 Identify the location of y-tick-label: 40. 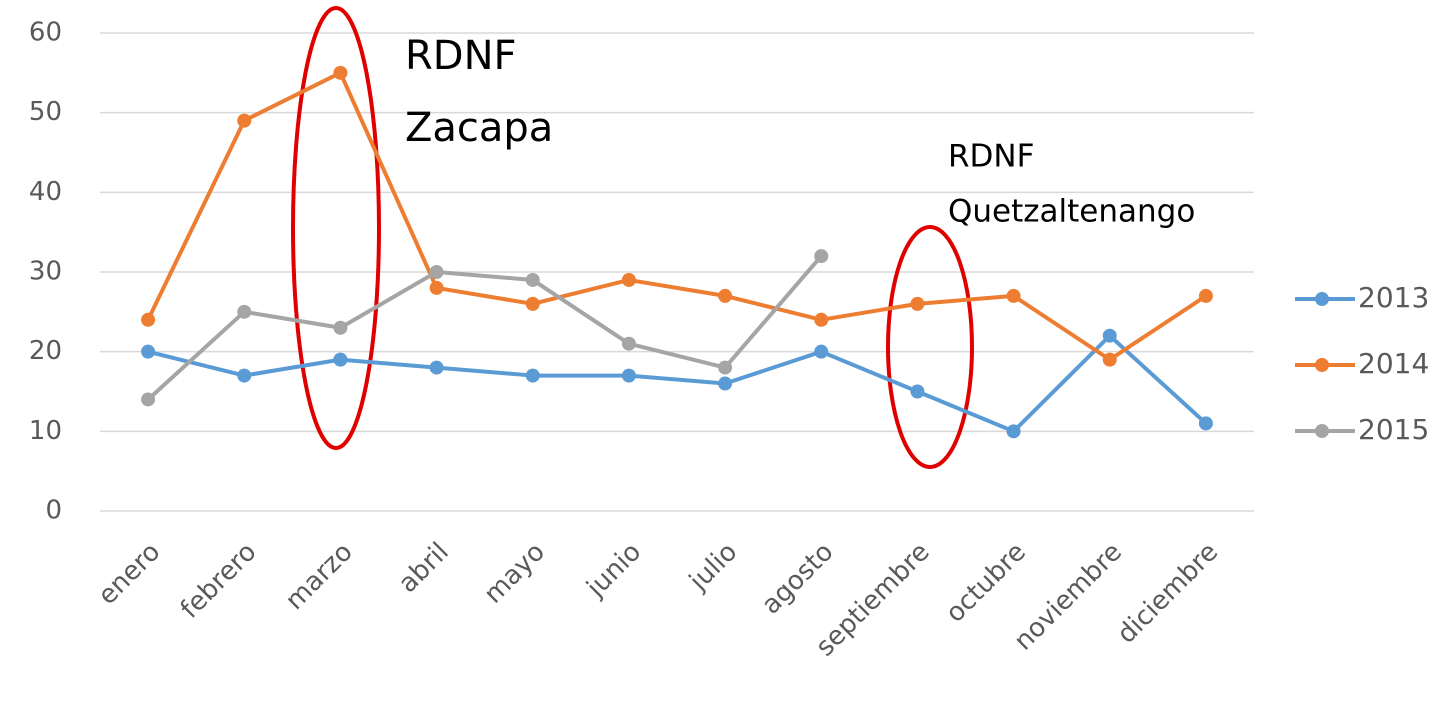
(45, 192).